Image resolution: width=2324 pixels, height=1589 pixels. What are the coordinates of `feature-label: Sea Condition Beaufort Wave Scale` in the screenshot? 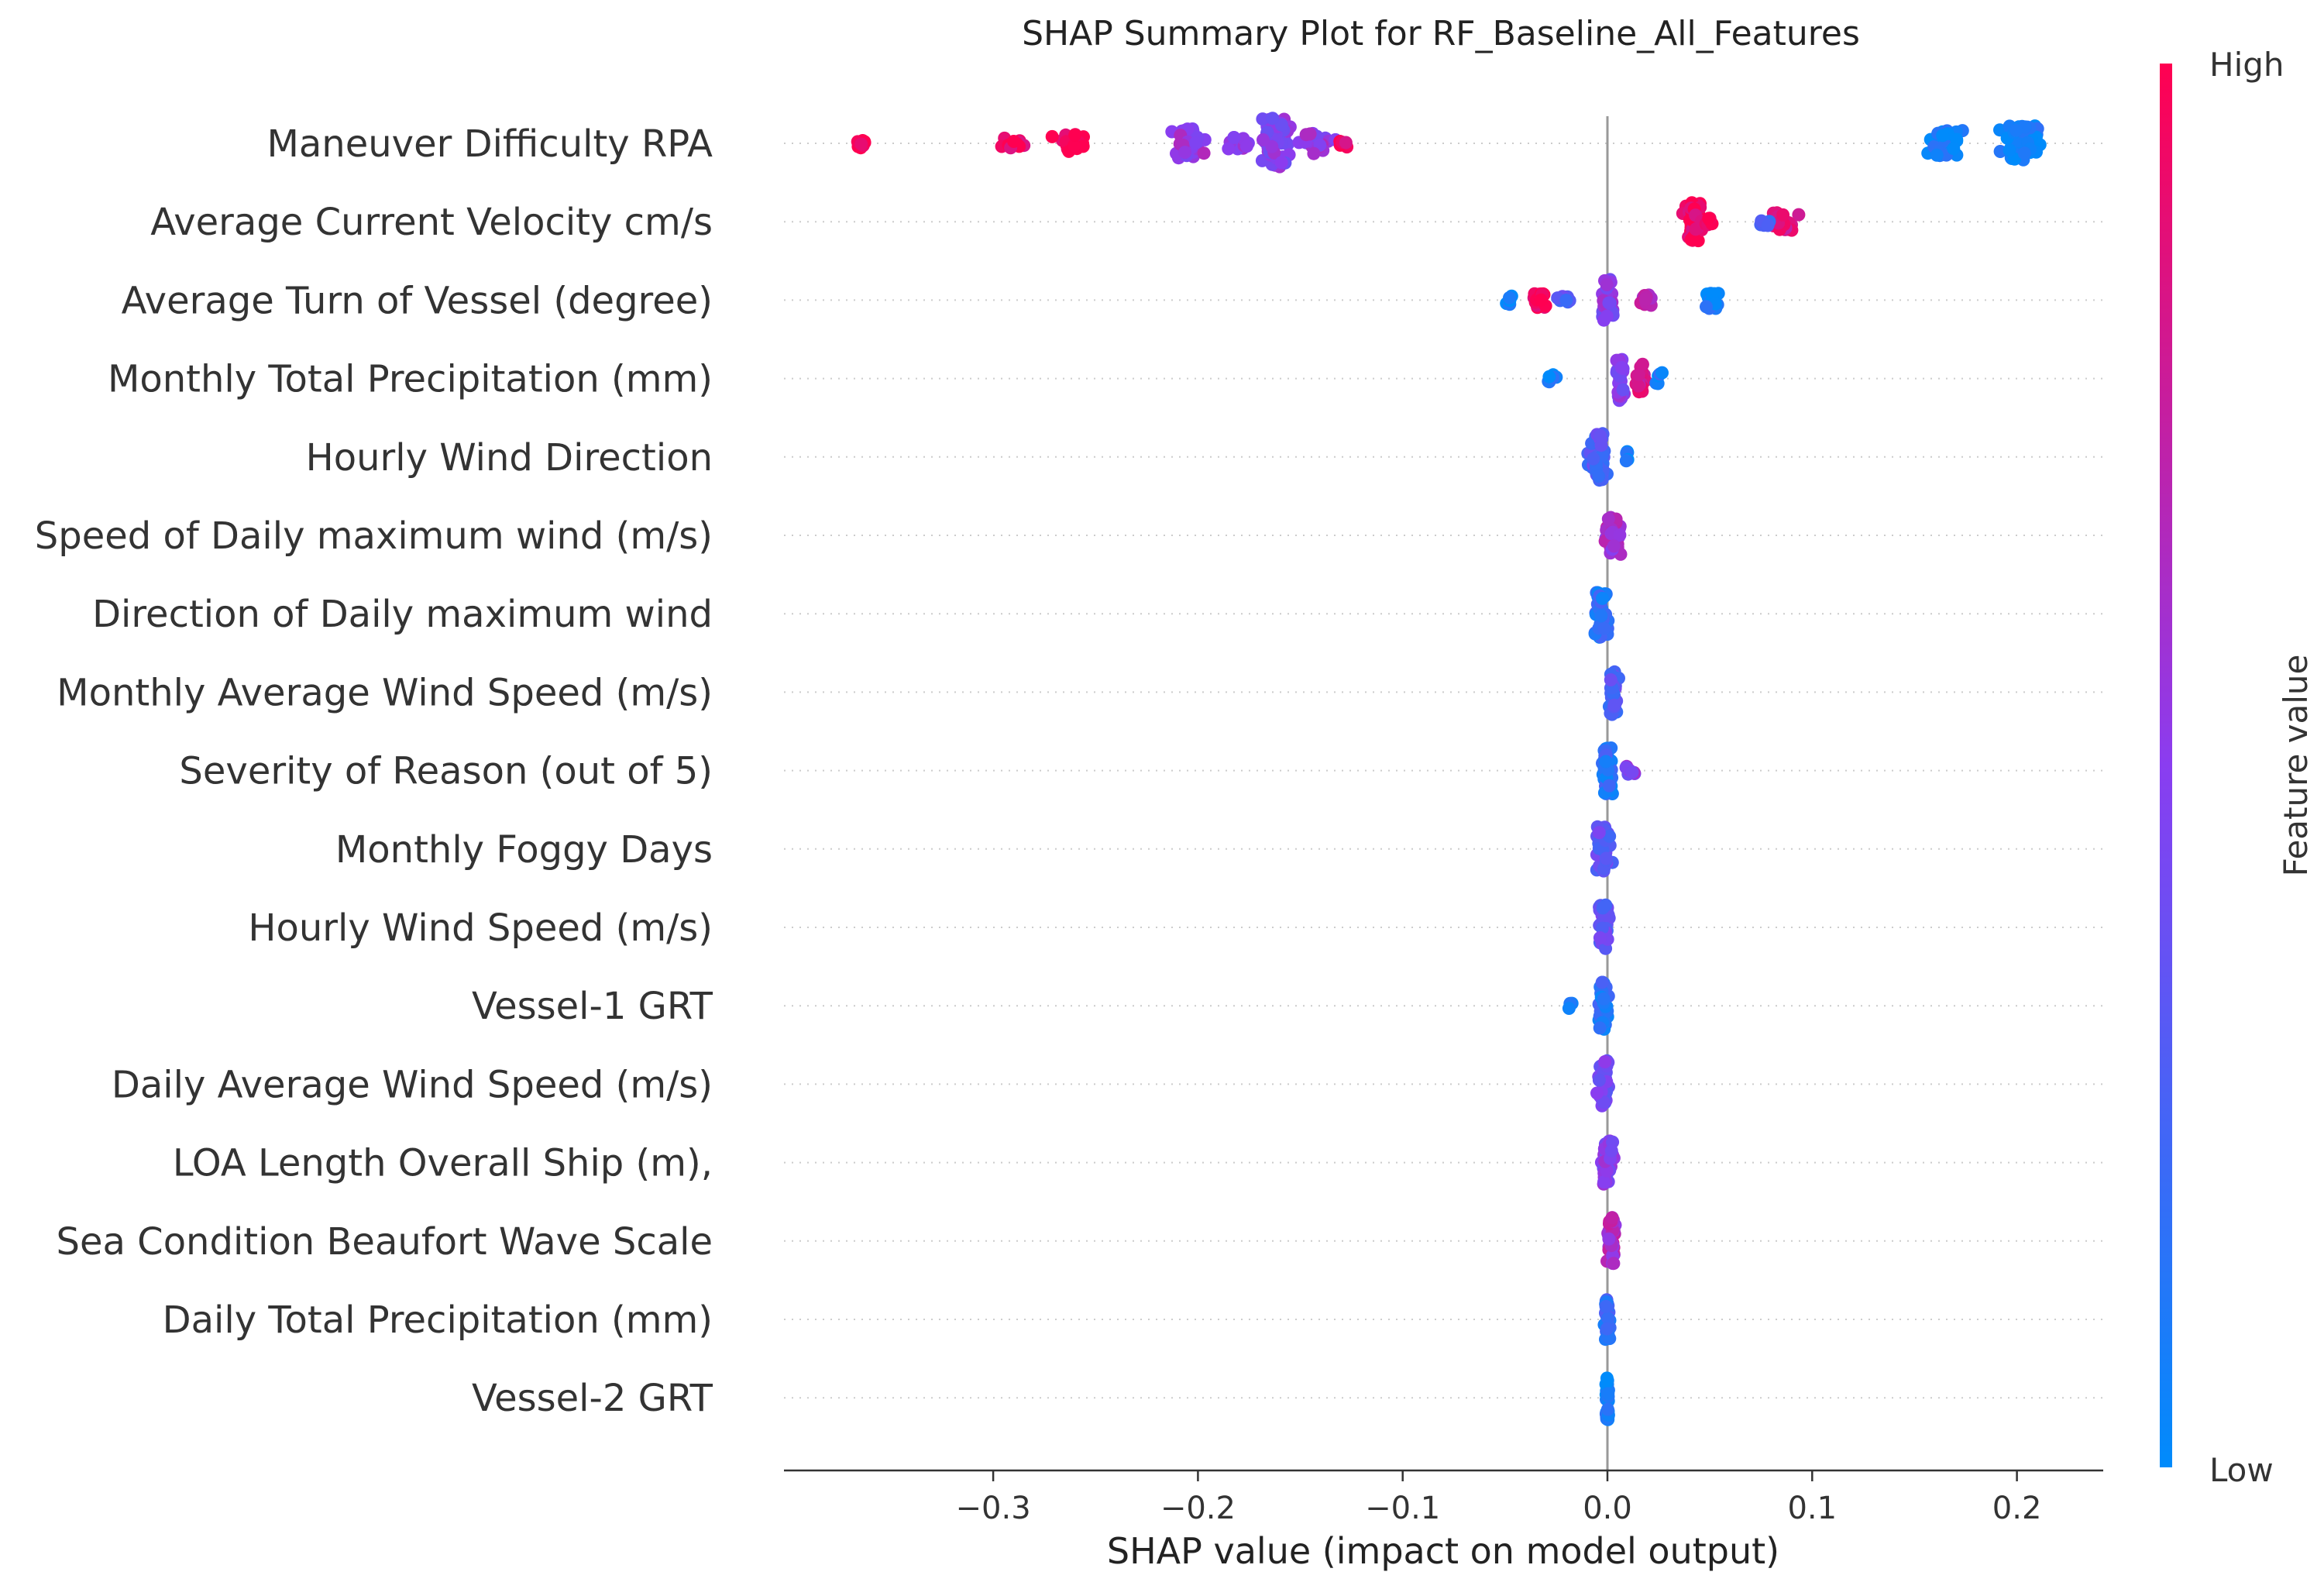 It's located at (385, 1242).